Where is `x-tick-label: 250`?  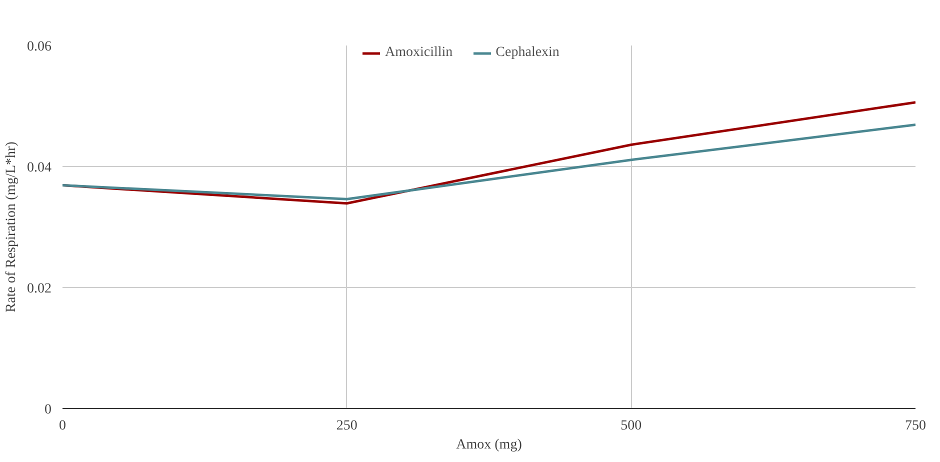 x-tick-label: 250 is located at coordinates (347, 426).